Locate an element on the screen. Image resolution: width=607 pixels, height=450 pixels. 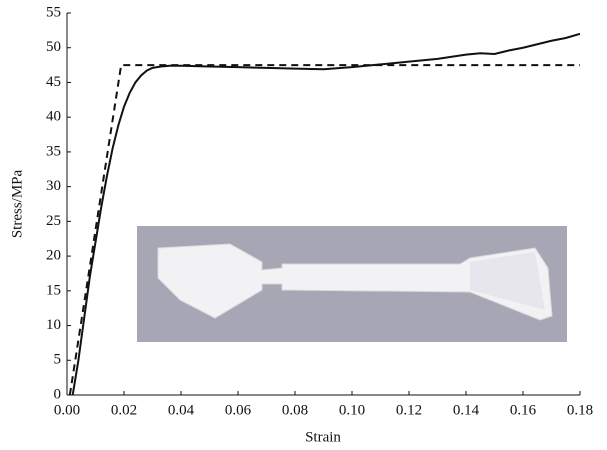
y-tick-label: 55 is located at coordinates (53, 12).